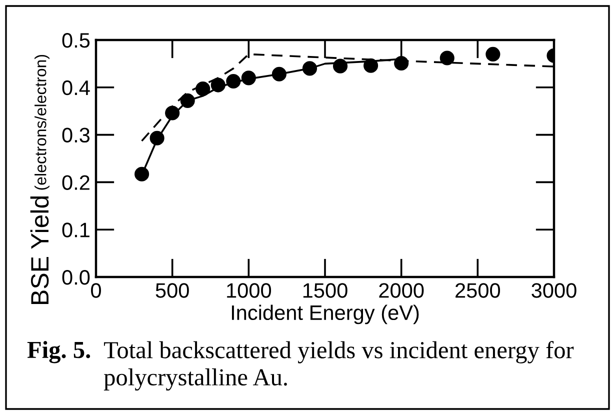  I want to click on x-tick-label: 0, so click(96, 290).